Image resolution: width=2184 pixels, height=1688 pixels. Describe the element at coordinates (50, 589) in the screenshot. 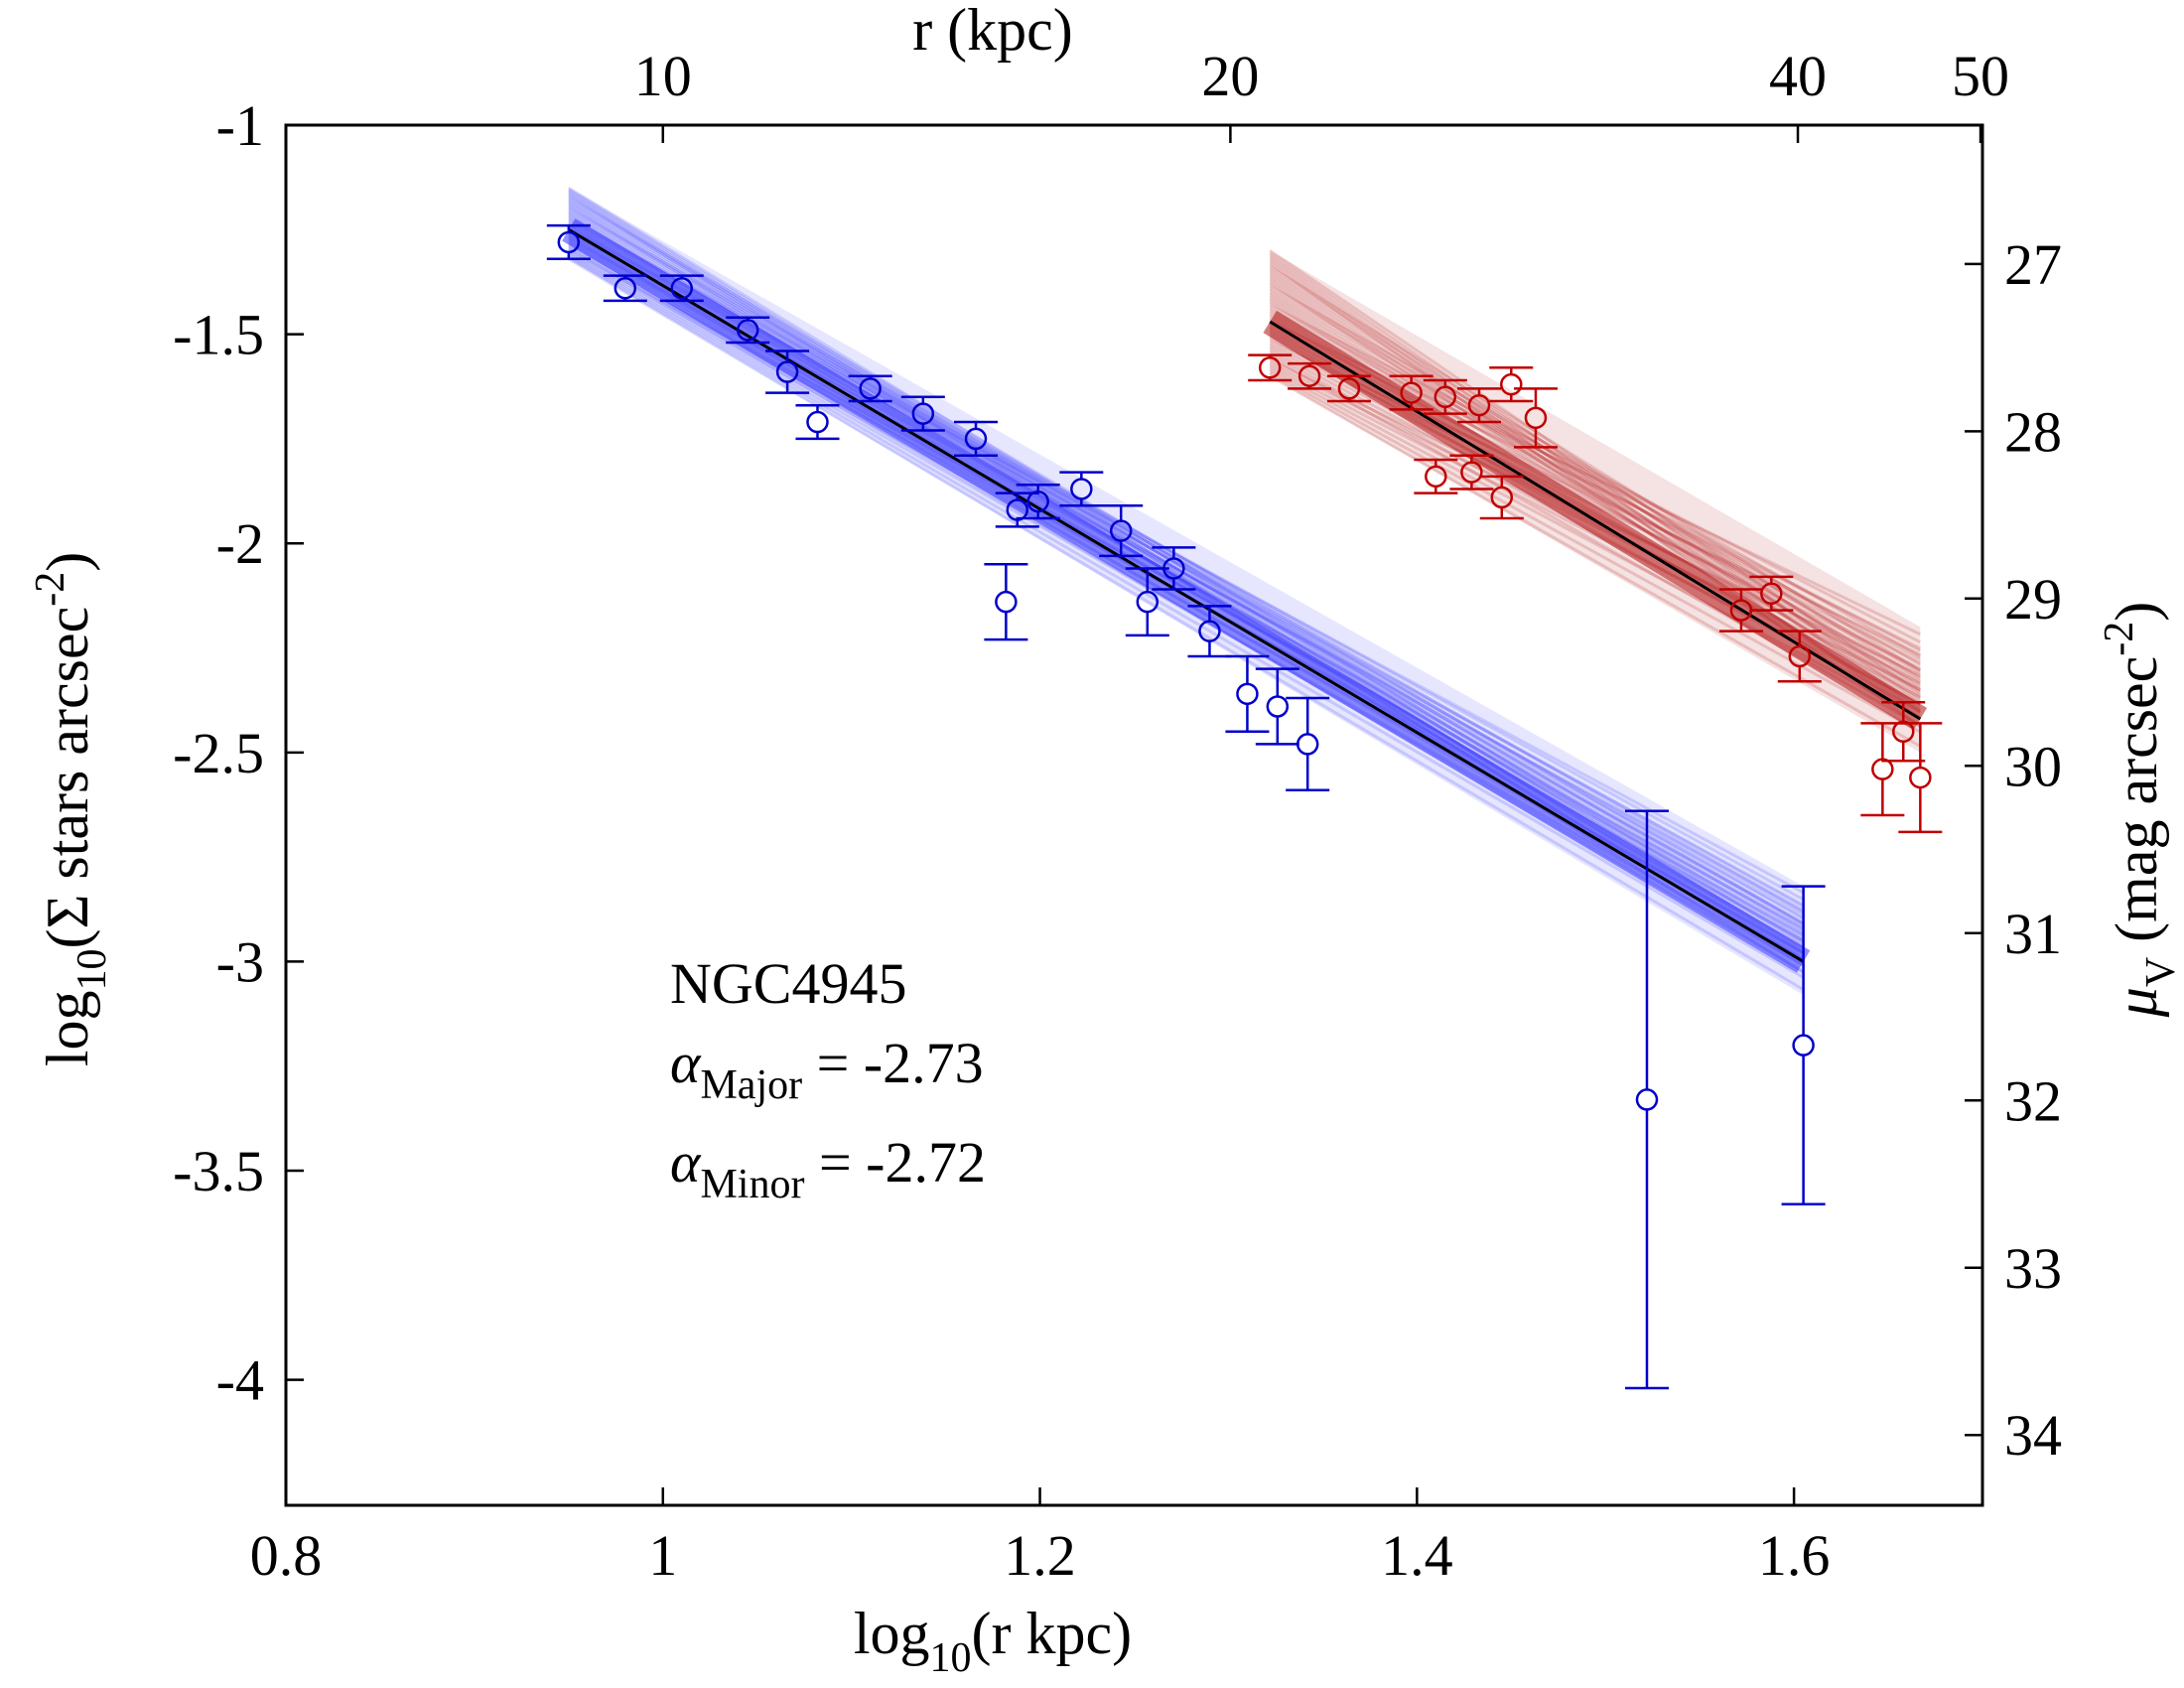

I see `y-axis-title-sup: -2` at that location.